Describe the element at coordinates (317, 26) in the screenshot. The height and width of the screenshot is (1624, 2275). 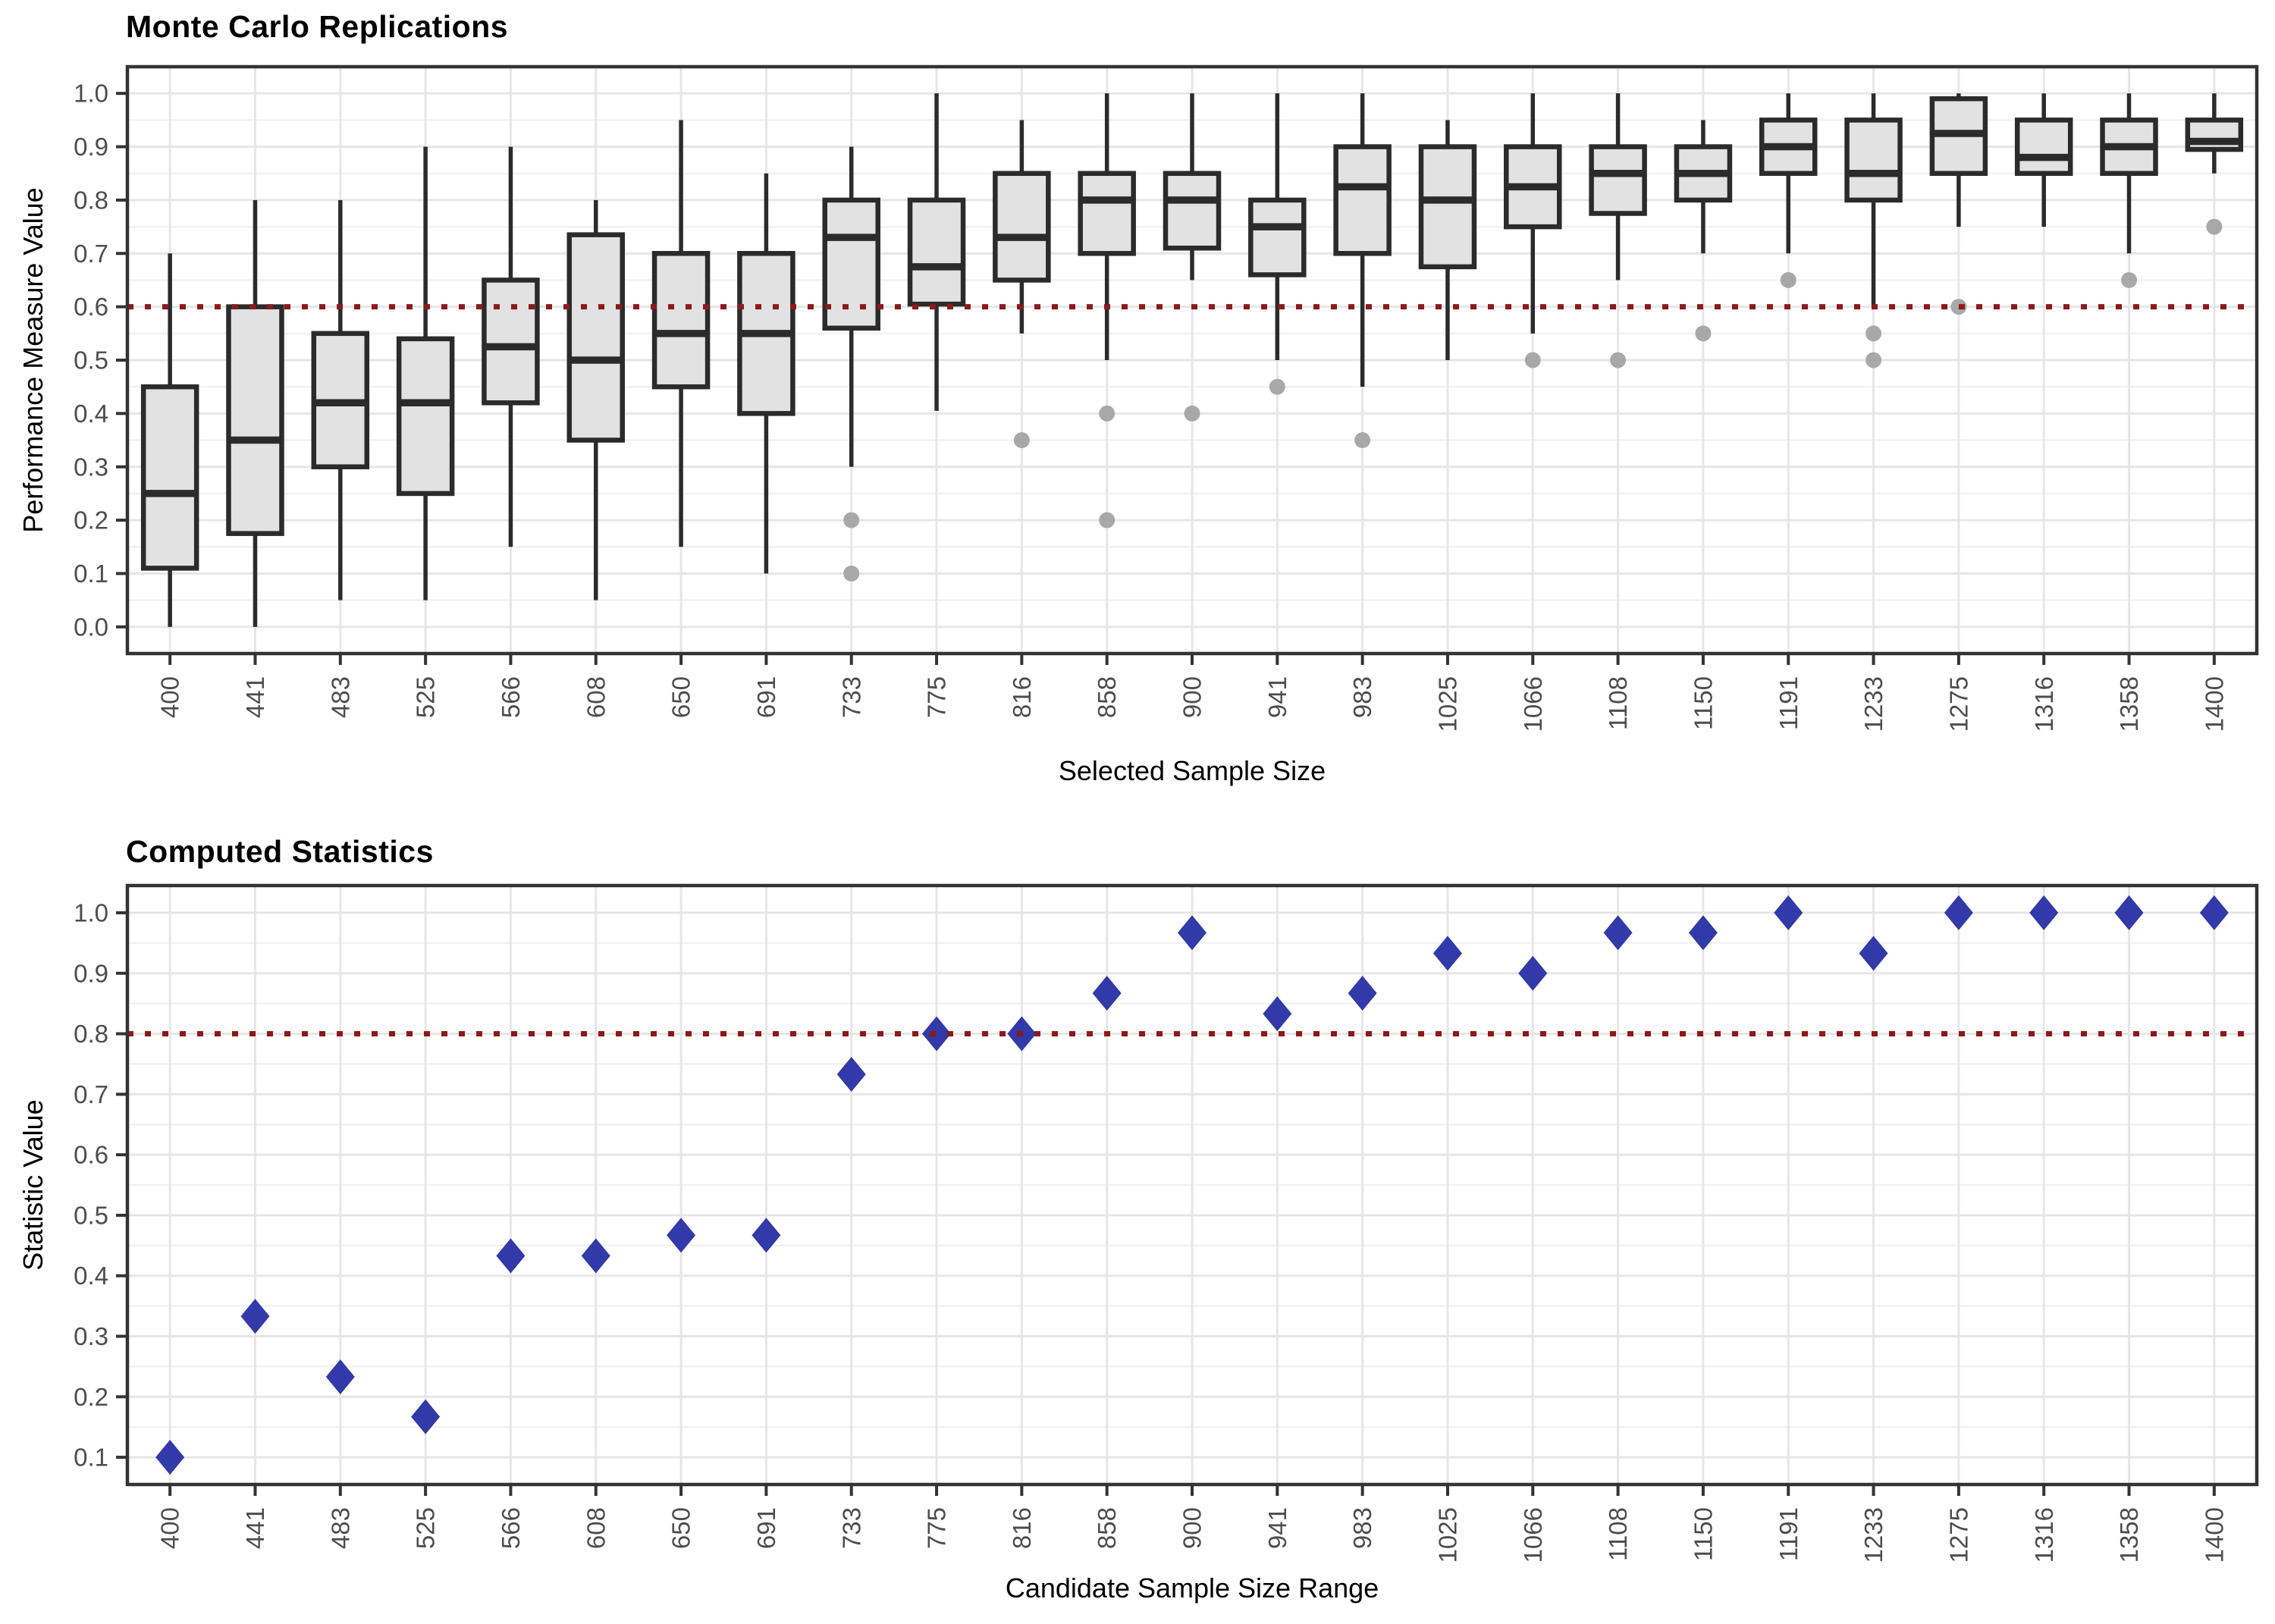
I see `page-title: Monte Carlo Replications` at that location.